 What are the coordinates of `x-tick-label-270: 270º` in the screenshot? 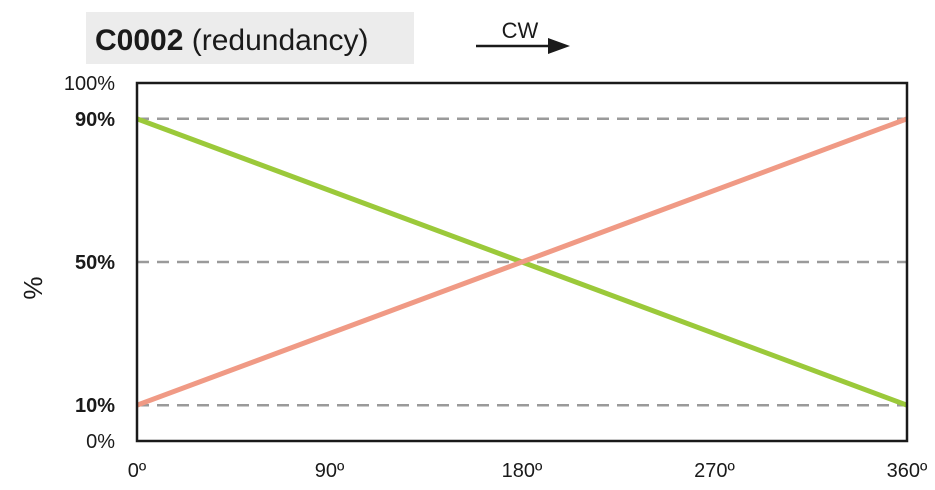 It's located at (714, 471).